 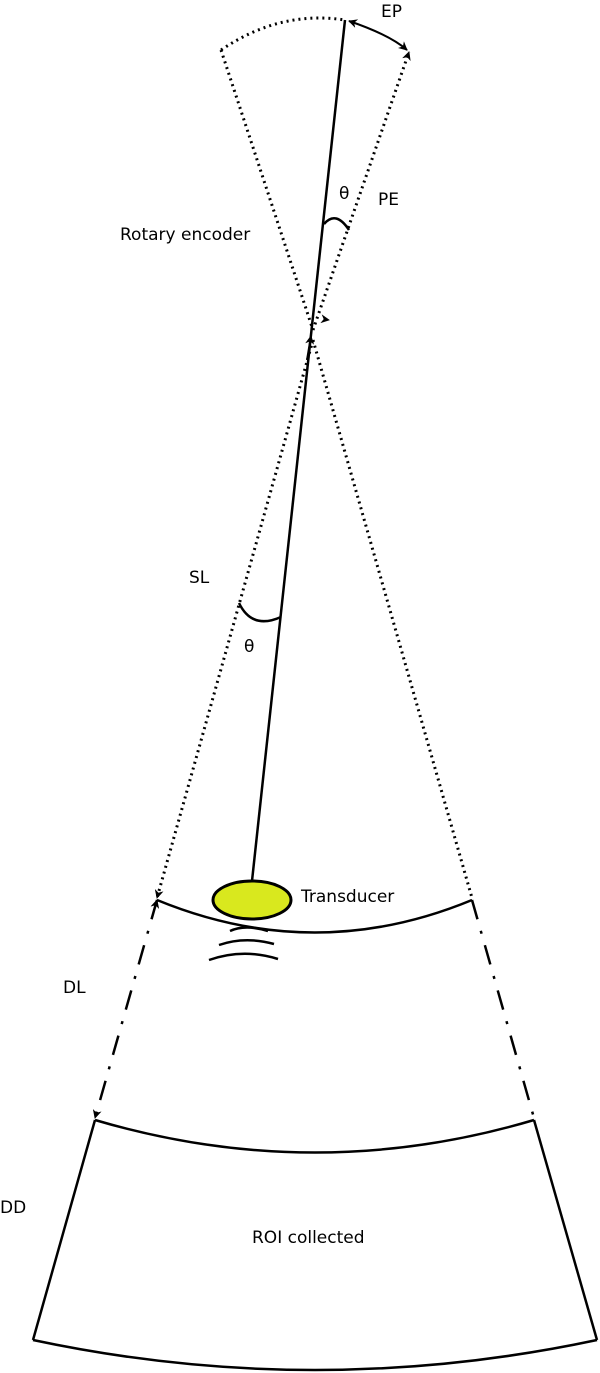 What do you see at coordinates (126, 1009) in the screenshot?
I see `dl-arrow-line` at bounding box center [126, 1009].